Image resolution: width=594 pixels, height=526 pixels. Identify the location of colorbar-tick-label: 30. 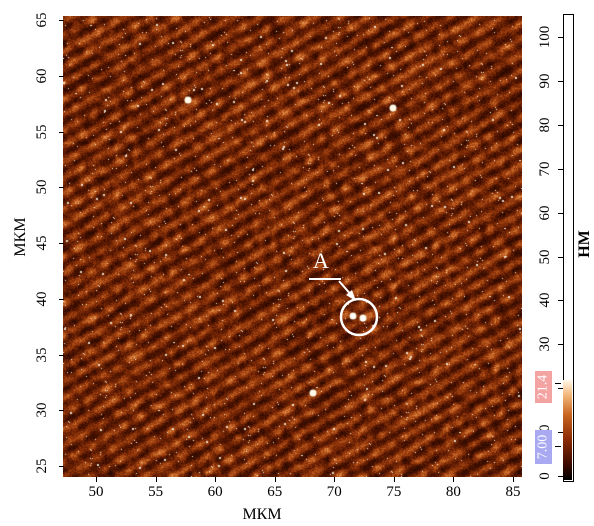
(545, 344).